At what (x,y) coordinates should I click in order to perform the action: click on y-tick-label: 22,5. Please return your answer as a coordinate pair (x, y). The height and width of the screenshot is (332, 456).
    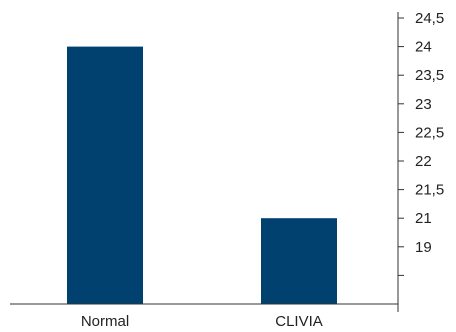
    Looking at the image, I should click on (429, 132).